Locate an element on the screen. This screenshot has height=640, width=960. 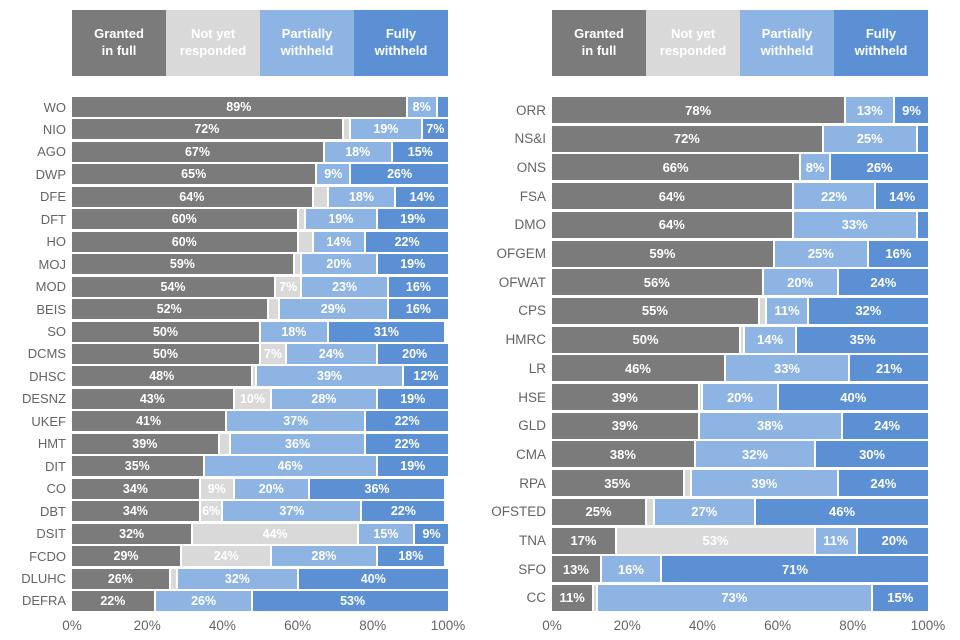
bar-track: 54% 7% 23% 16% is located at coordinates (260, 286).